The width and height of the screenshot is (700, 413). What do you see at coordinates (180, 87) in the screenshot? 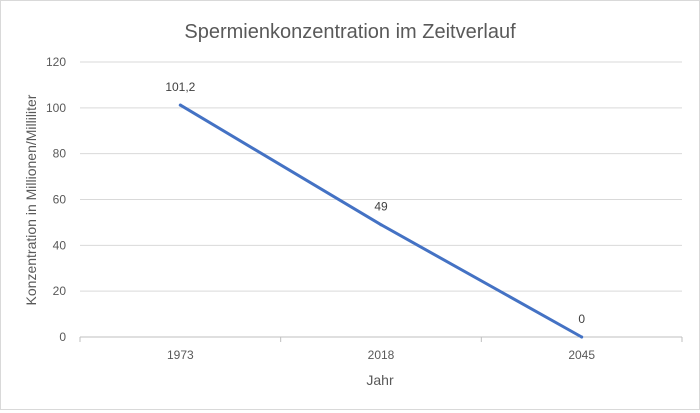
I see `data-label: 101,2` at bounding box center [180, 87].